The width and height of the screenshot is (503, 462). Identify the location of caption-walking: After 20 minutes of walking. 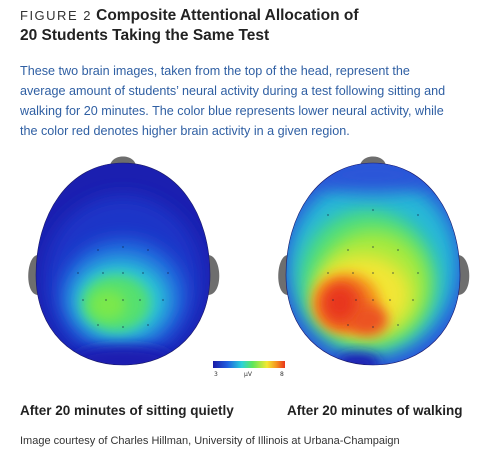
(375, 410).